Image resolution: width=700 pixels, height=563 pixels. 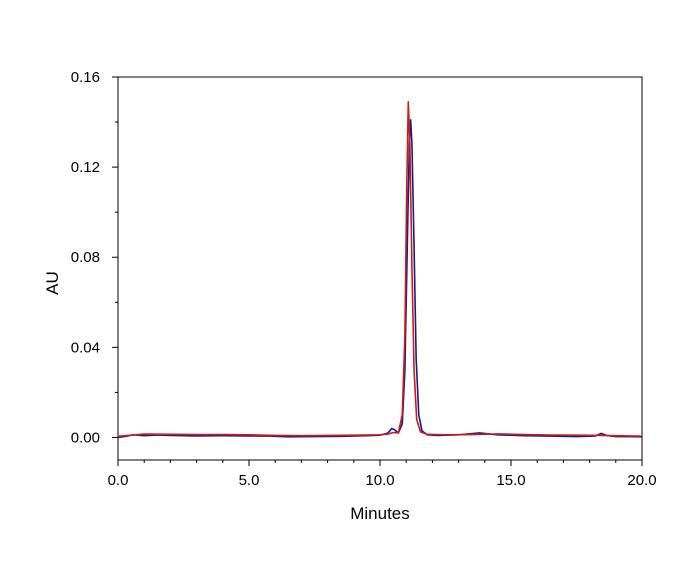 I want to click on y-tick-label: 0.12, so click(x=85, y=167).